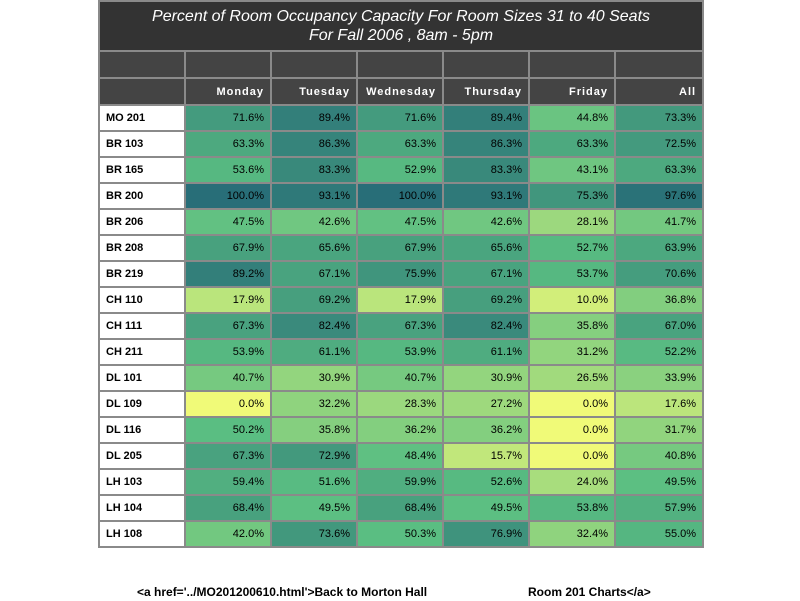 The height and width of the screenshot is (601, 800). I want to click on heatmap-cell: 50.3%, so click(400, 534).